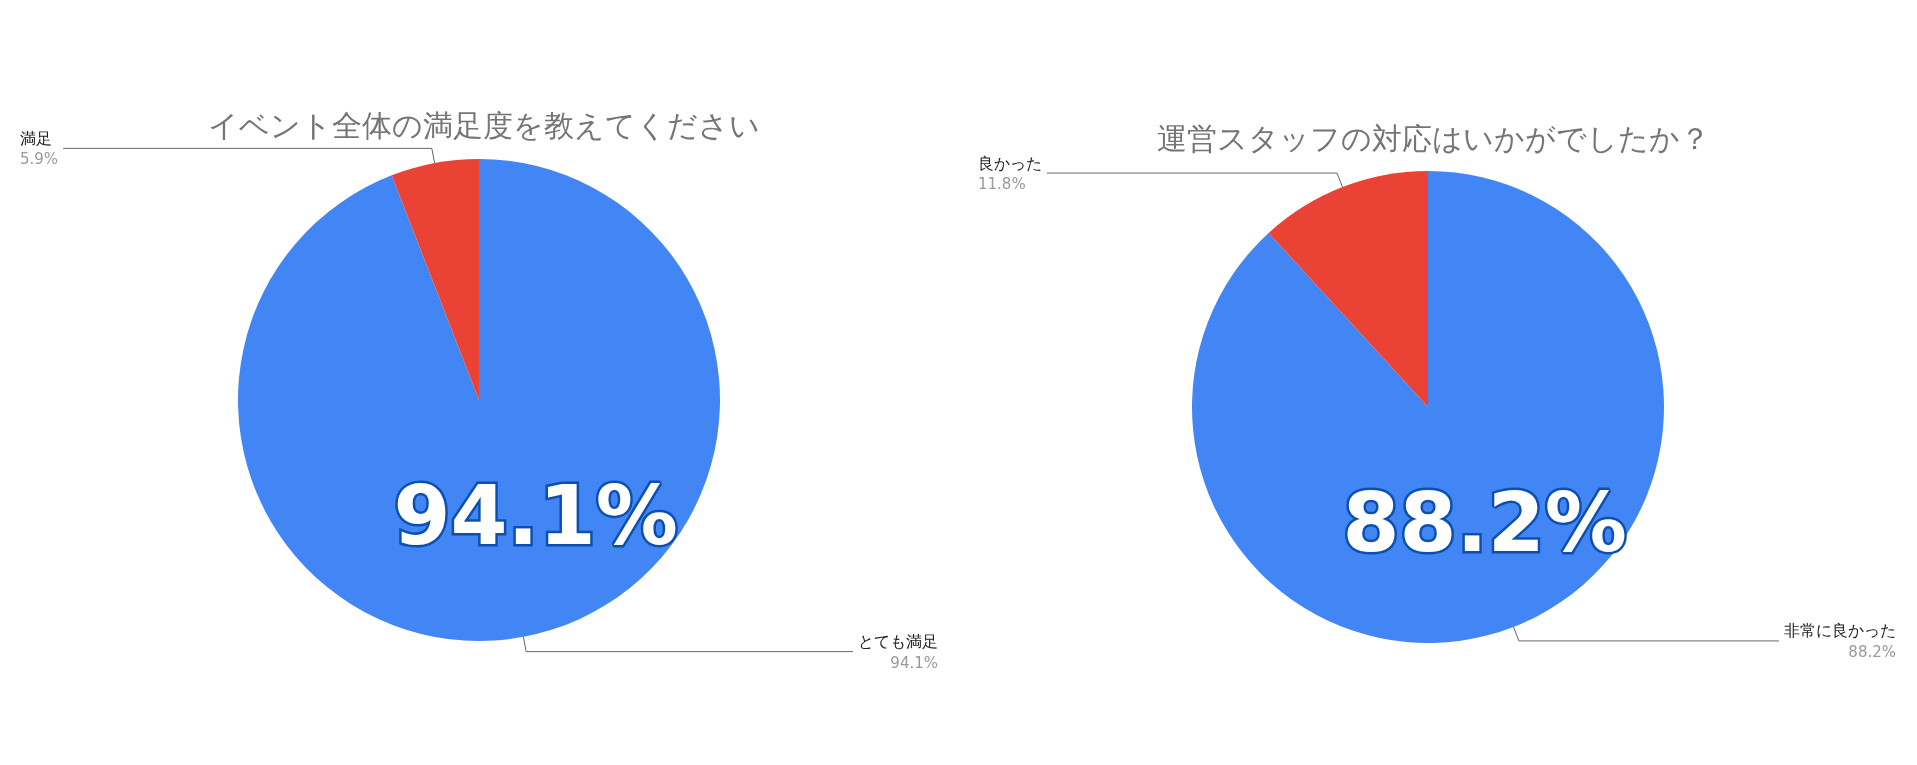 This screenshot has height=765, width=1917. Describe the element at coordinates (1872, 651) in the screenshot. I see `data-label: 88.2%` at that location.